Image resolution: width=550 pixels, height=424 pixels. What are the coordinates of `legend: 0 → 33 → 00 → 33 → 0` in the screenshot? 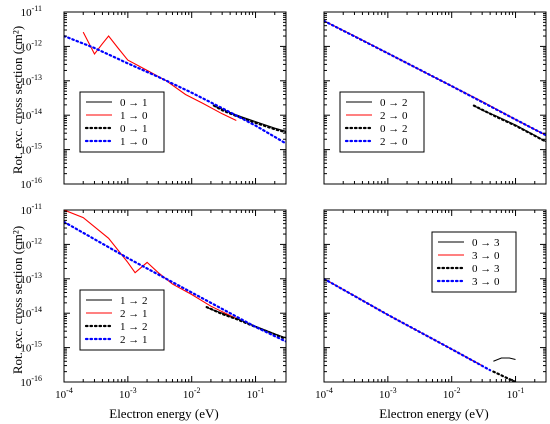 It's located at (474, 262).